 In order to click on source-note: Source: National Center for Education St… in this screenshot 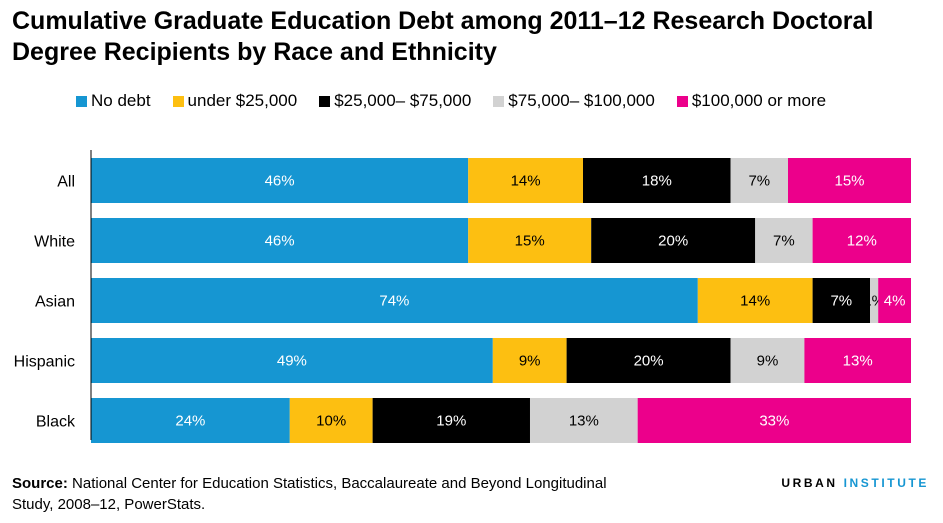, I will do `click(312, 494)`.